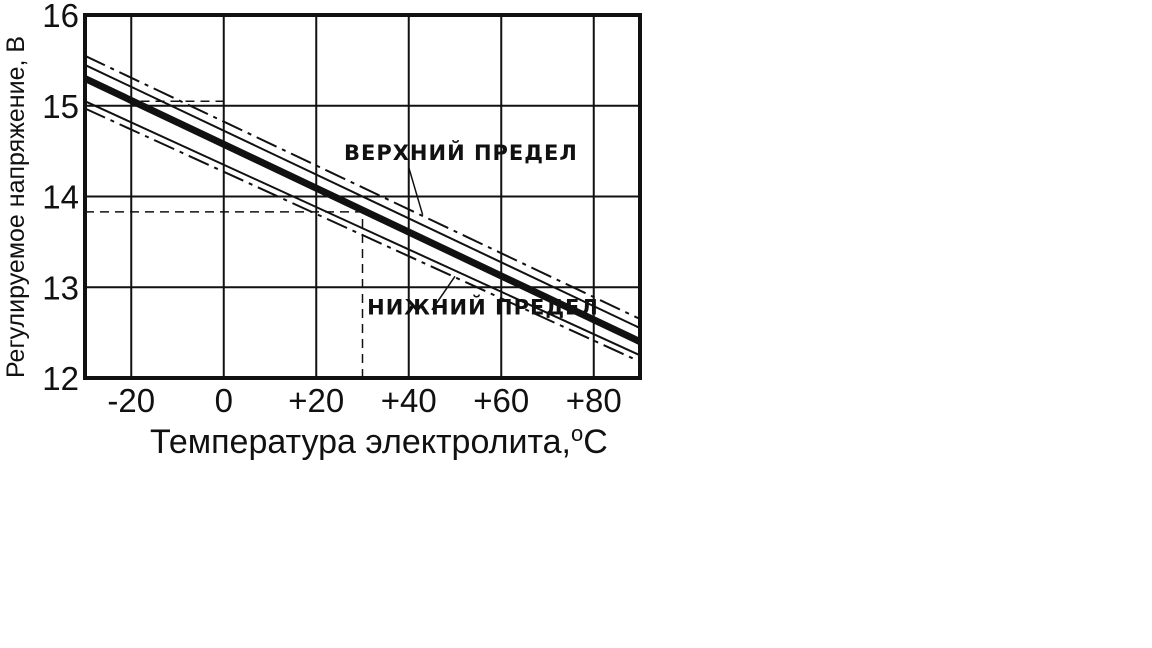 Image resolution: width=1152 pixels, height=648 pixels. I want to click on y-axis-label: Регулируемое напряжение, В, so click(16, 207).